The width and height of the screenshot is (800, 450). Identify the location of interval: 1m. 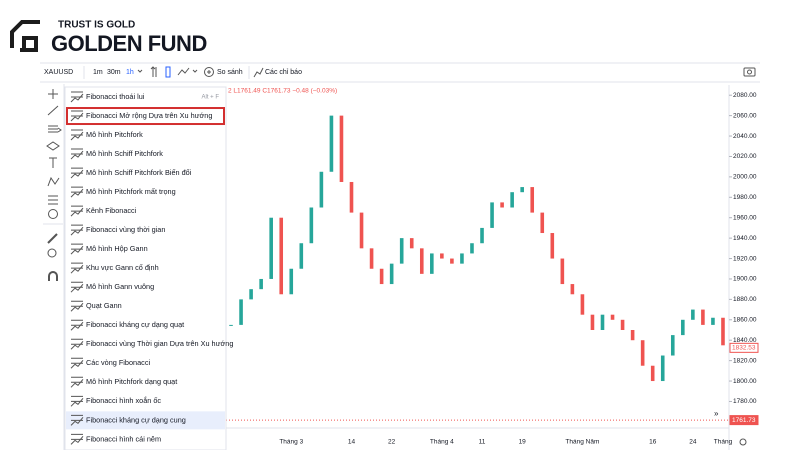
(98, 72).